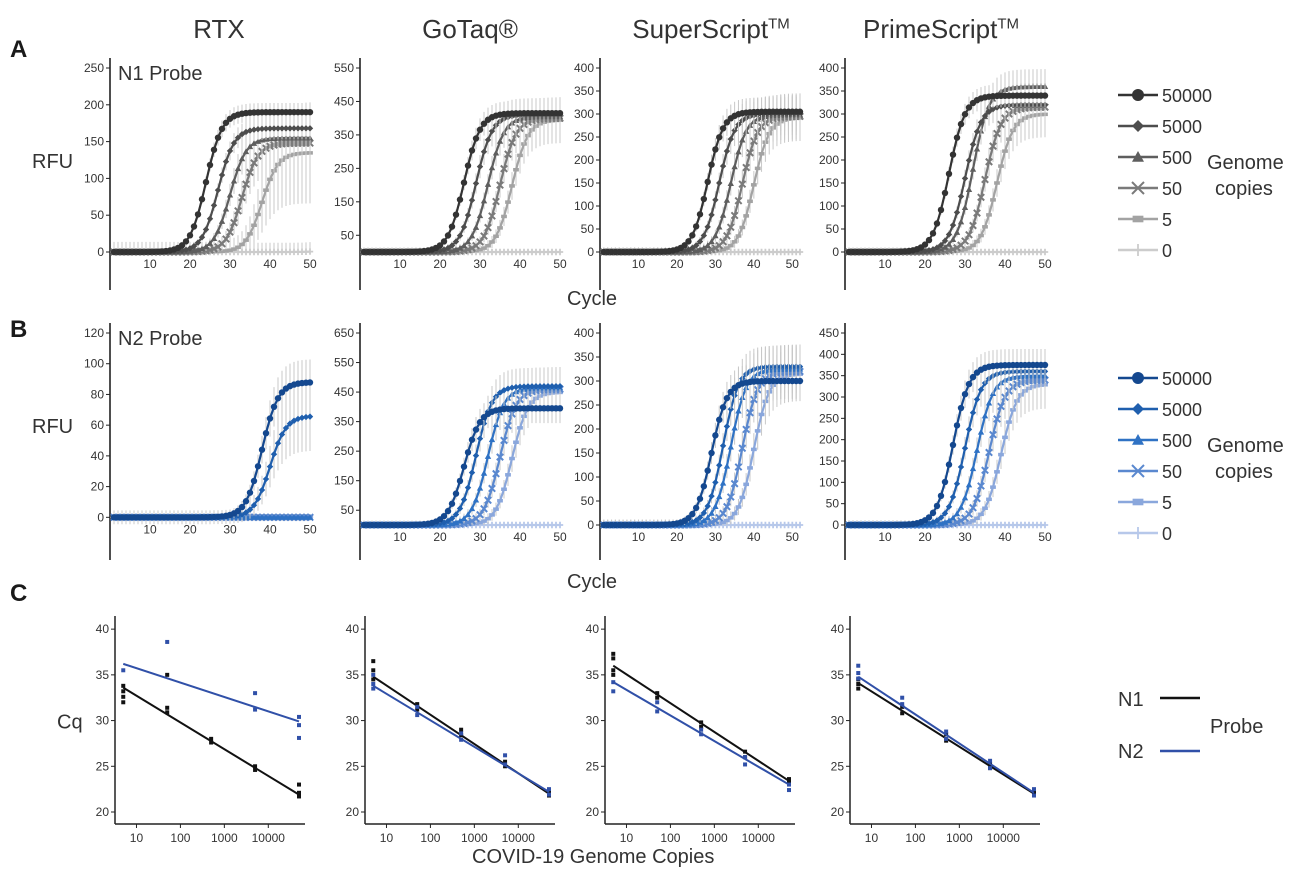  Describe the element at coordinates (480, 264) in the screenshot. I see `x-tick-label: 30` at that location.